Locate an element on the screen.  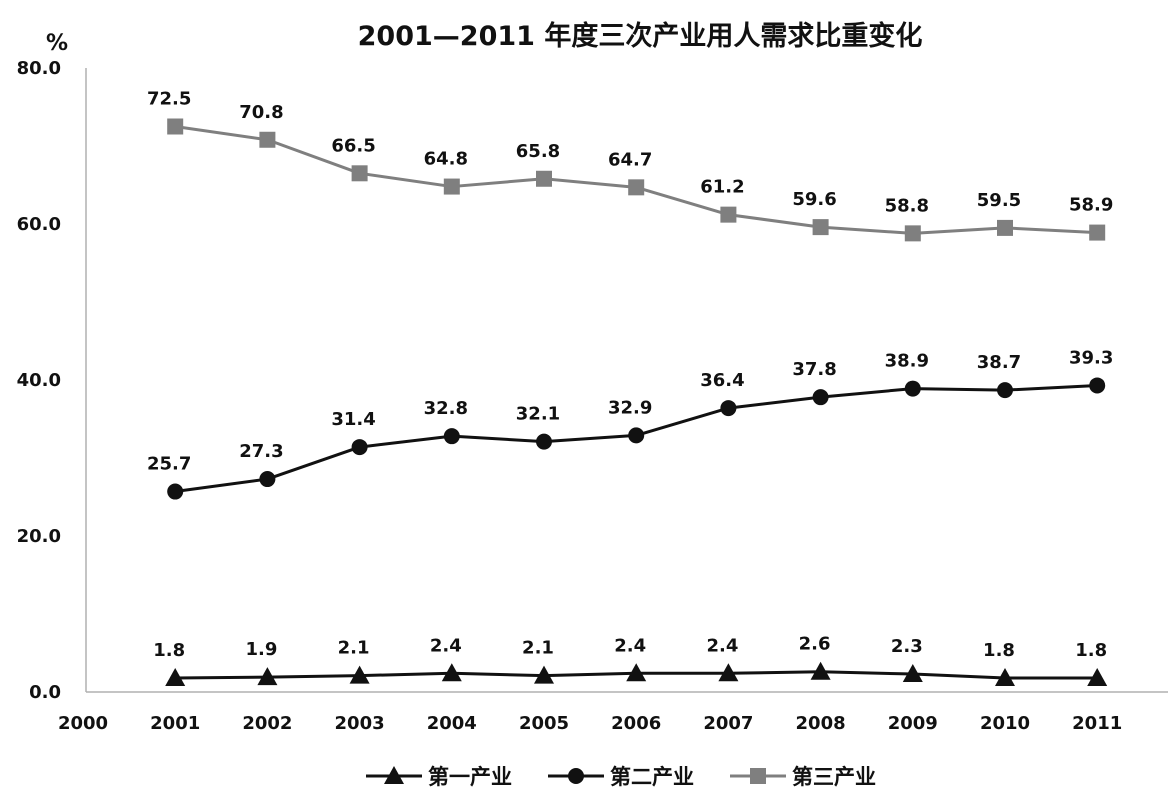
y-tick-label: 80.0 is located at coordinates (39, 68).